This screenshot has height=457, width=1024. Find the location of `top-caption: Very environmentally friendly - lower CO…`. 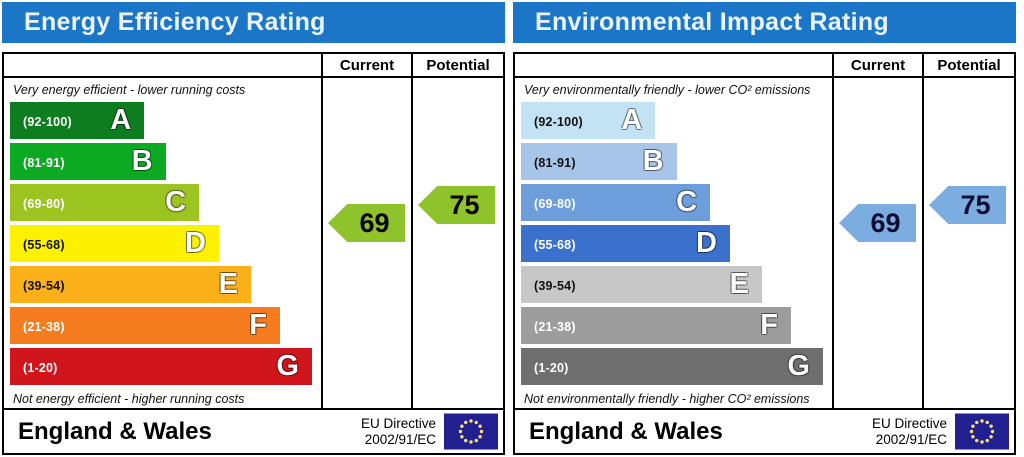

top-caption: Very environmentally friendly - lower CO… is located at coordinates (667, 90).